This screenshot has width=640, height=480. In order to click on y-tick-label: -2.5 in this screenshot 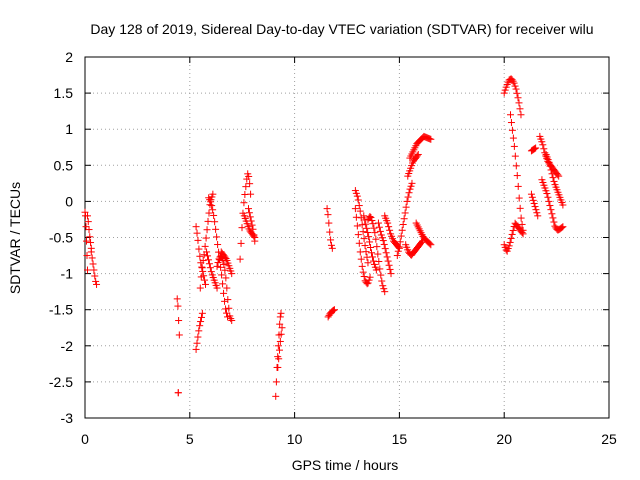, I will do `click(61, 382)`.